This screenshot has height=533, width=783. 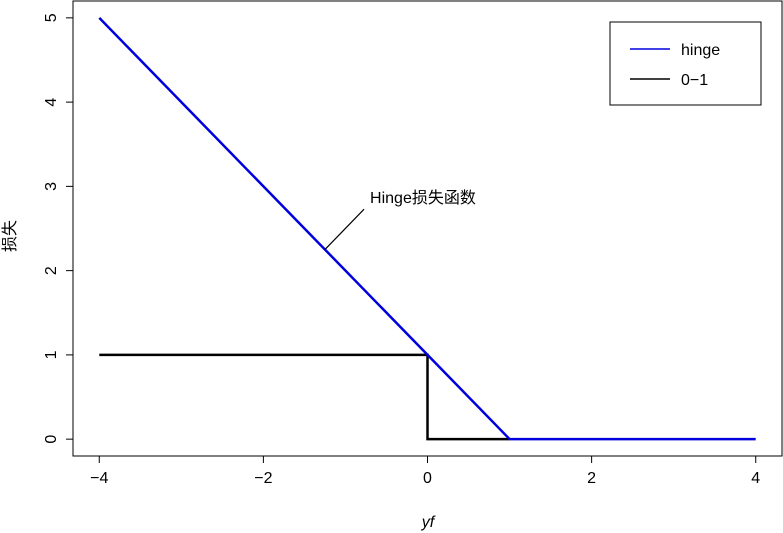 What do you see at coordinates (400, 219) in the screenshot?
I see `annotation-layer: Hinge损失函数` at bounding box center [400, 219].